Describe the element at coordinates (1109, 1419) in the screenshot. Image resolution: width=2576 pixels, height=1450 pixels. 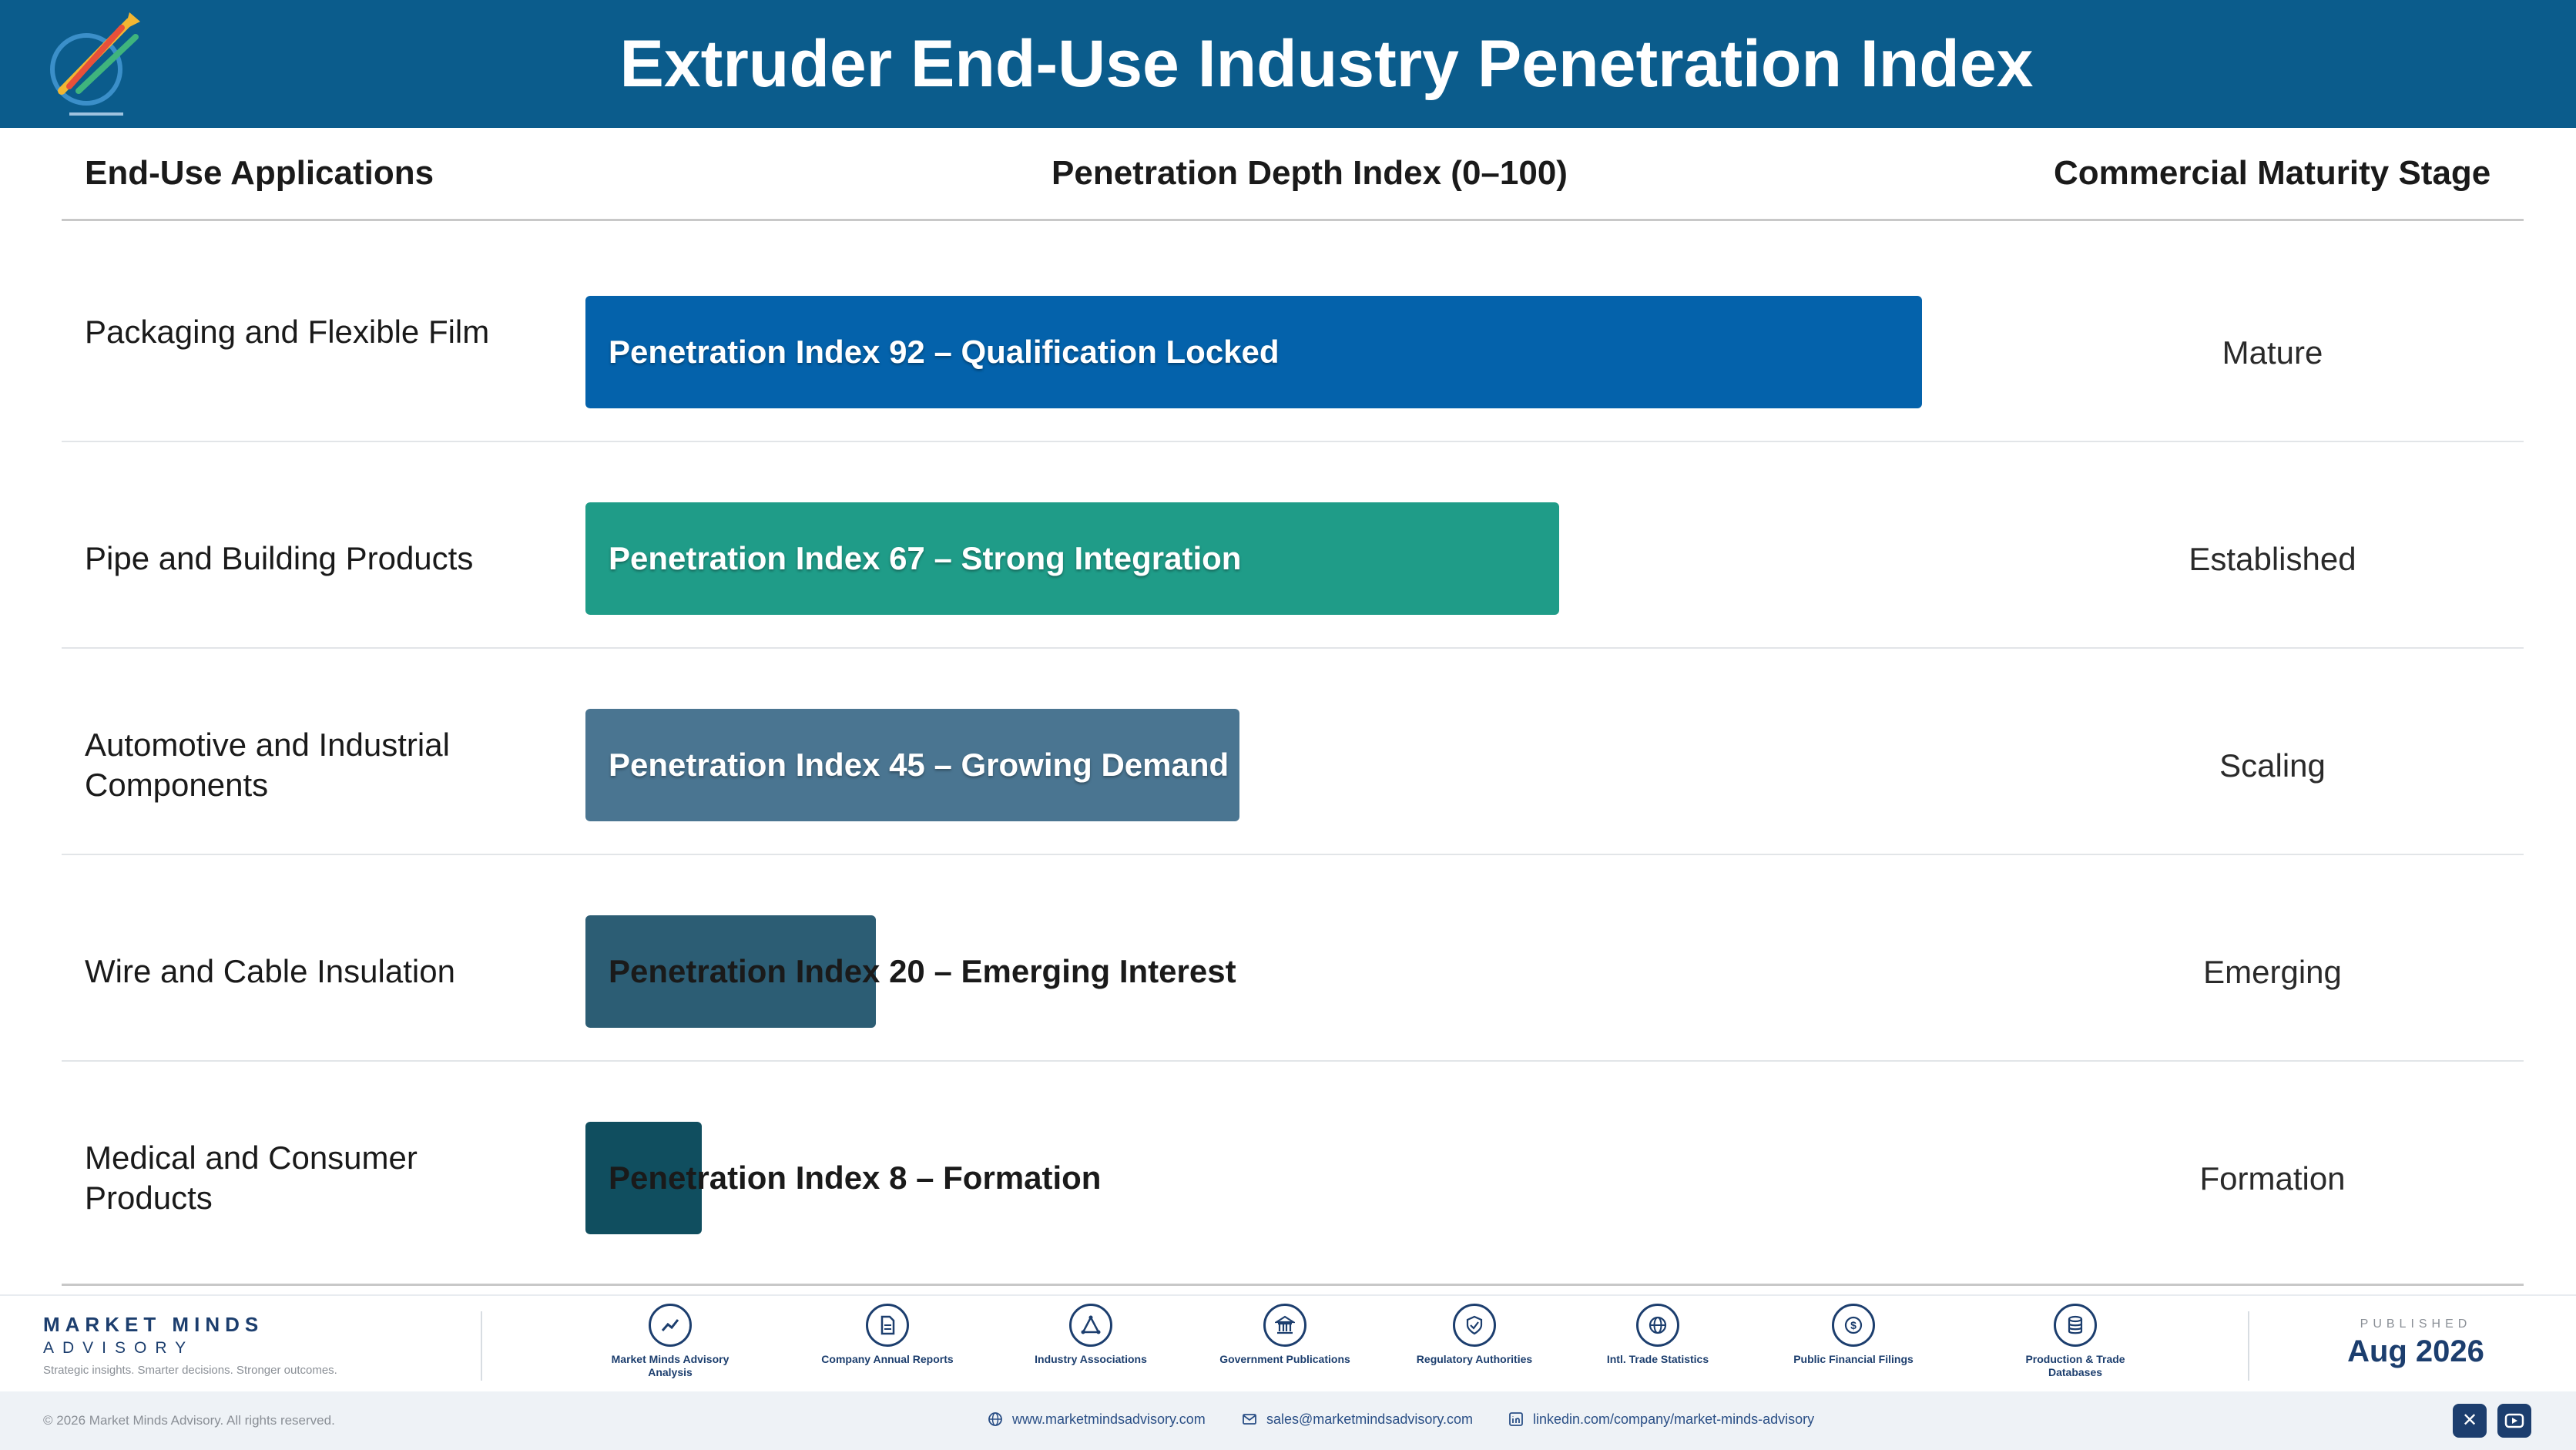
I see `website-text: www.marketmindsadvisory.com` at that location.